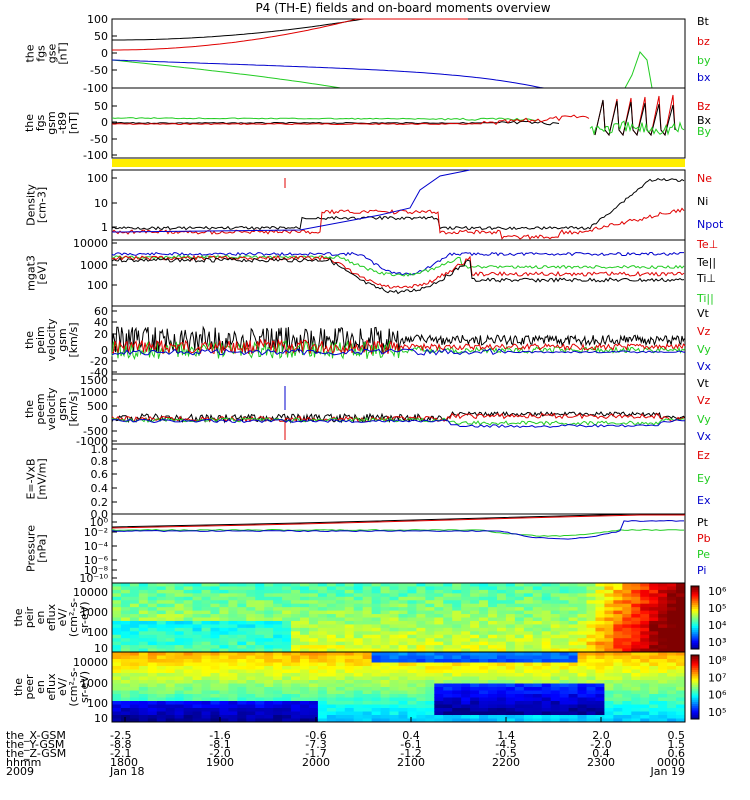 Image resolution: width=750 pixels, height=800 pixels. Describe the element at coordinates (29, 617) in the screenshot. I see `y-label-line: peir` at that location.